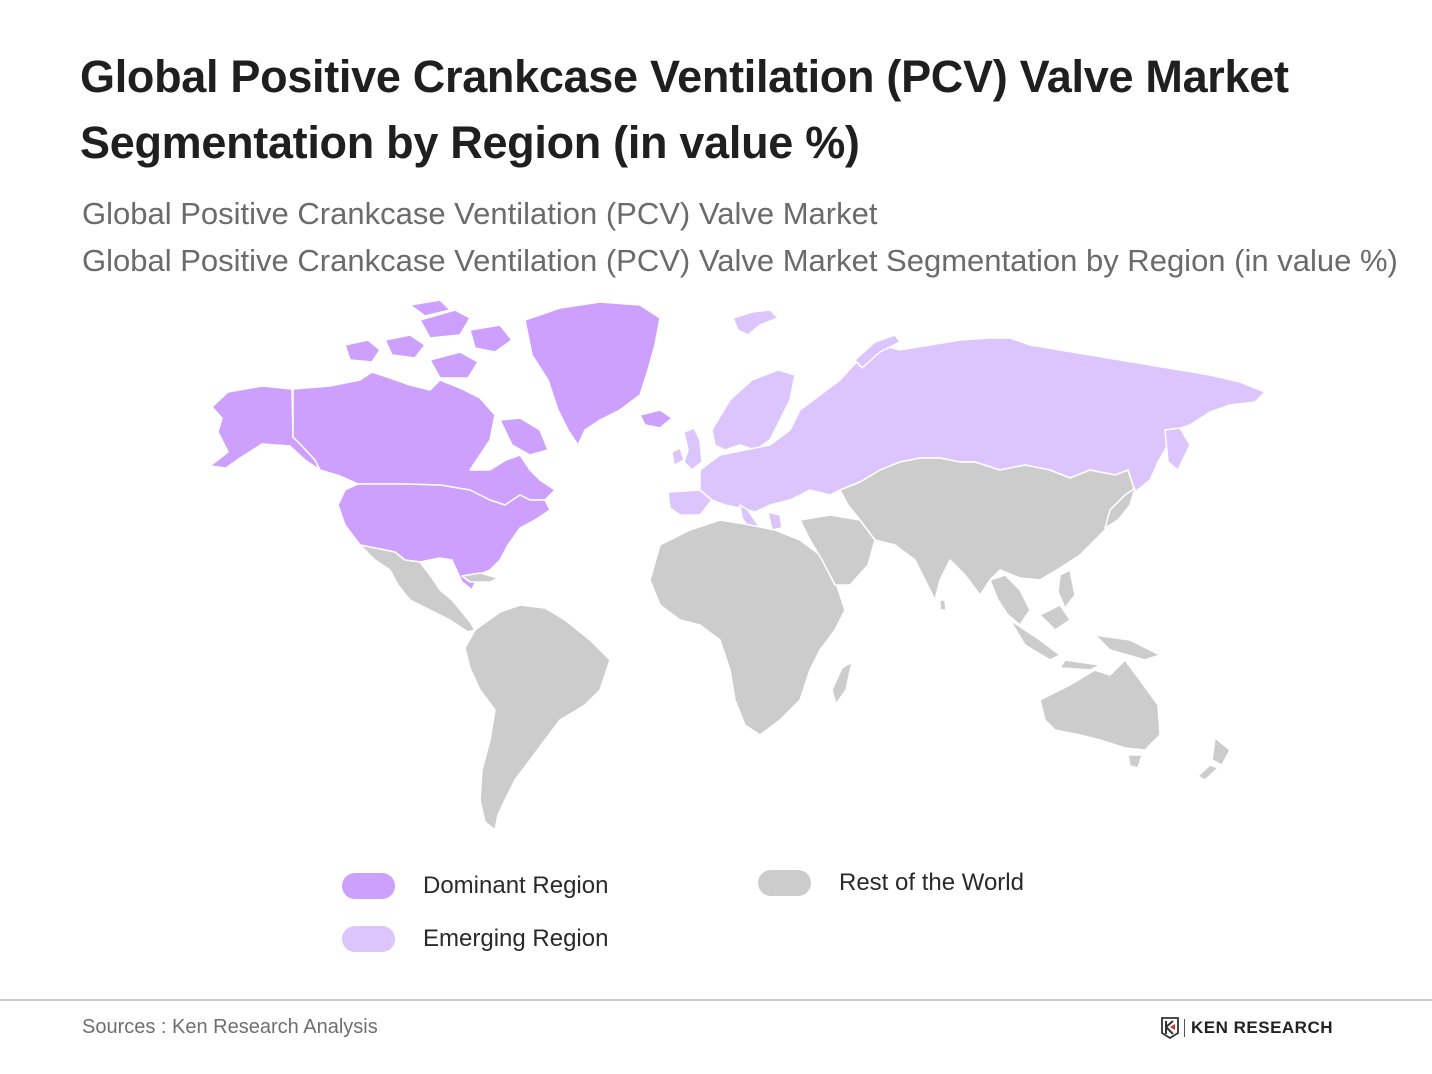 The height and width of the screenshot is (1074, 1432). Describe the element at coordinates (1262, 1027) in the screenshot. I see `logo-text: KEN RESEARCH` at that location.